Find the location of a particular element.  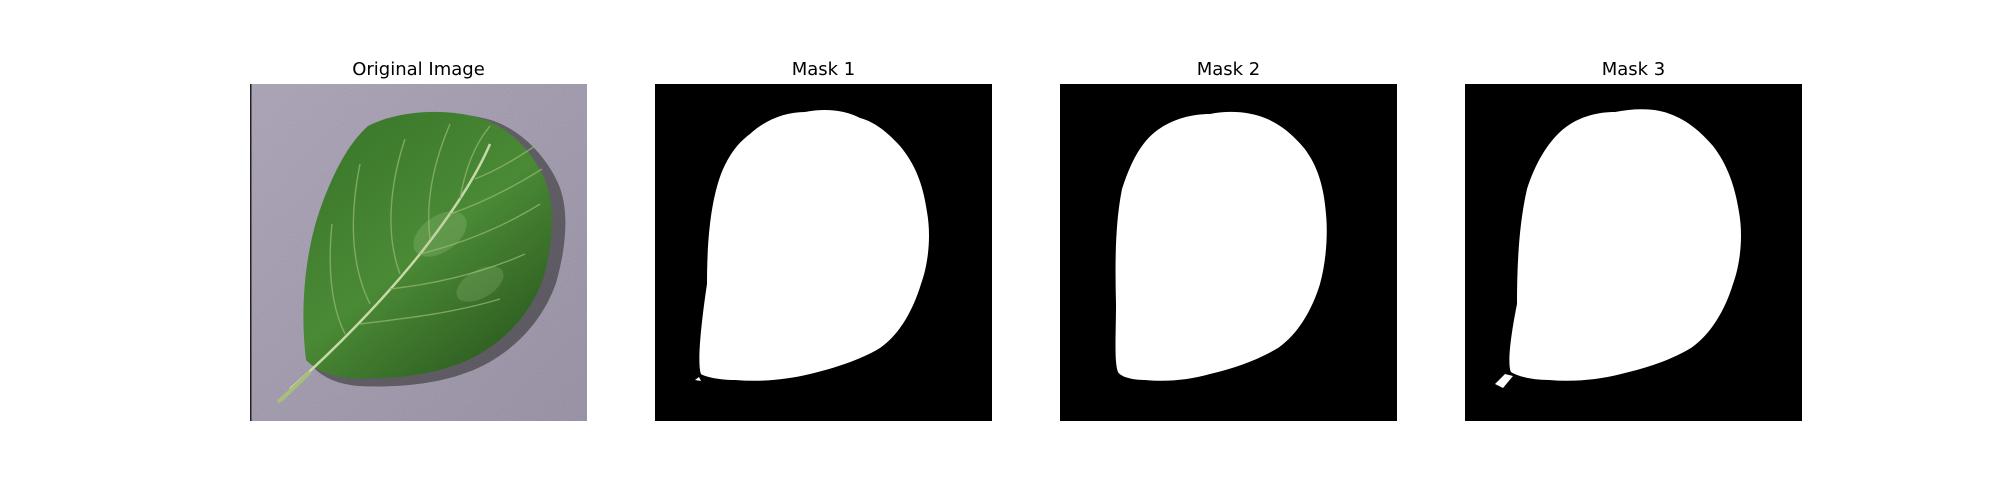

mask-2-svg is located at coordinates (1228, 252).